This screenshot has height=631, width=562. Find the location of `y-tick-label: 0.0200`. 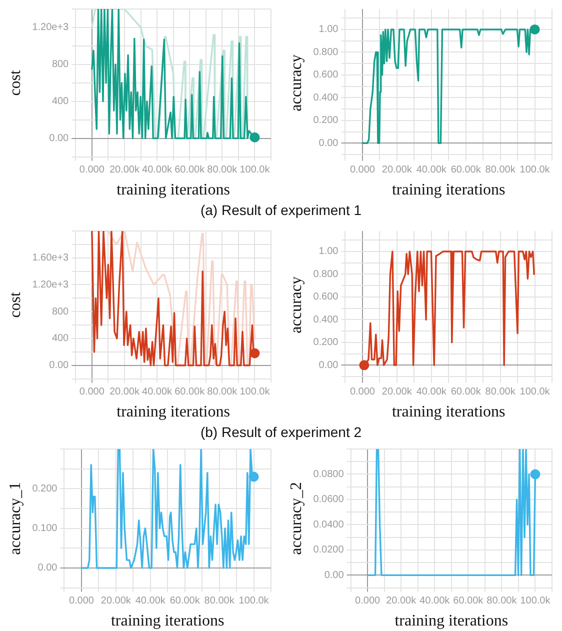

y-tick-label: 0.0200 is located at coordinates (328, 550).